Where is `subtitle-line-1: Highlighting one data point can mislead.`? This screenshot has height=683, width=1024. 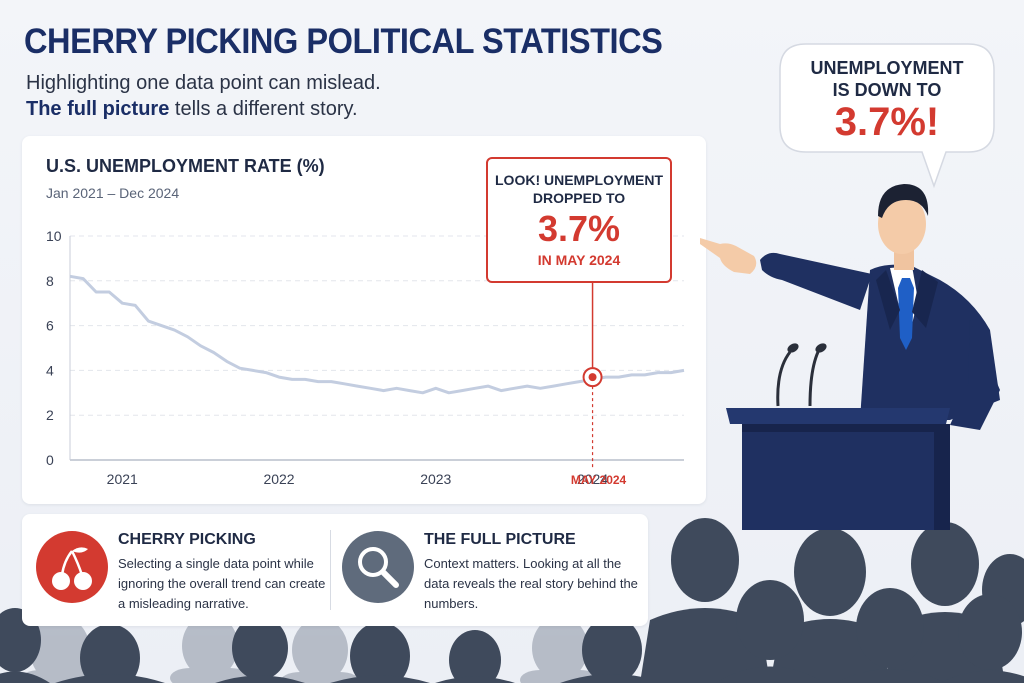
subtitle-line-1: Highlighting one data point can mislead. is located at coordinates (203, 83).